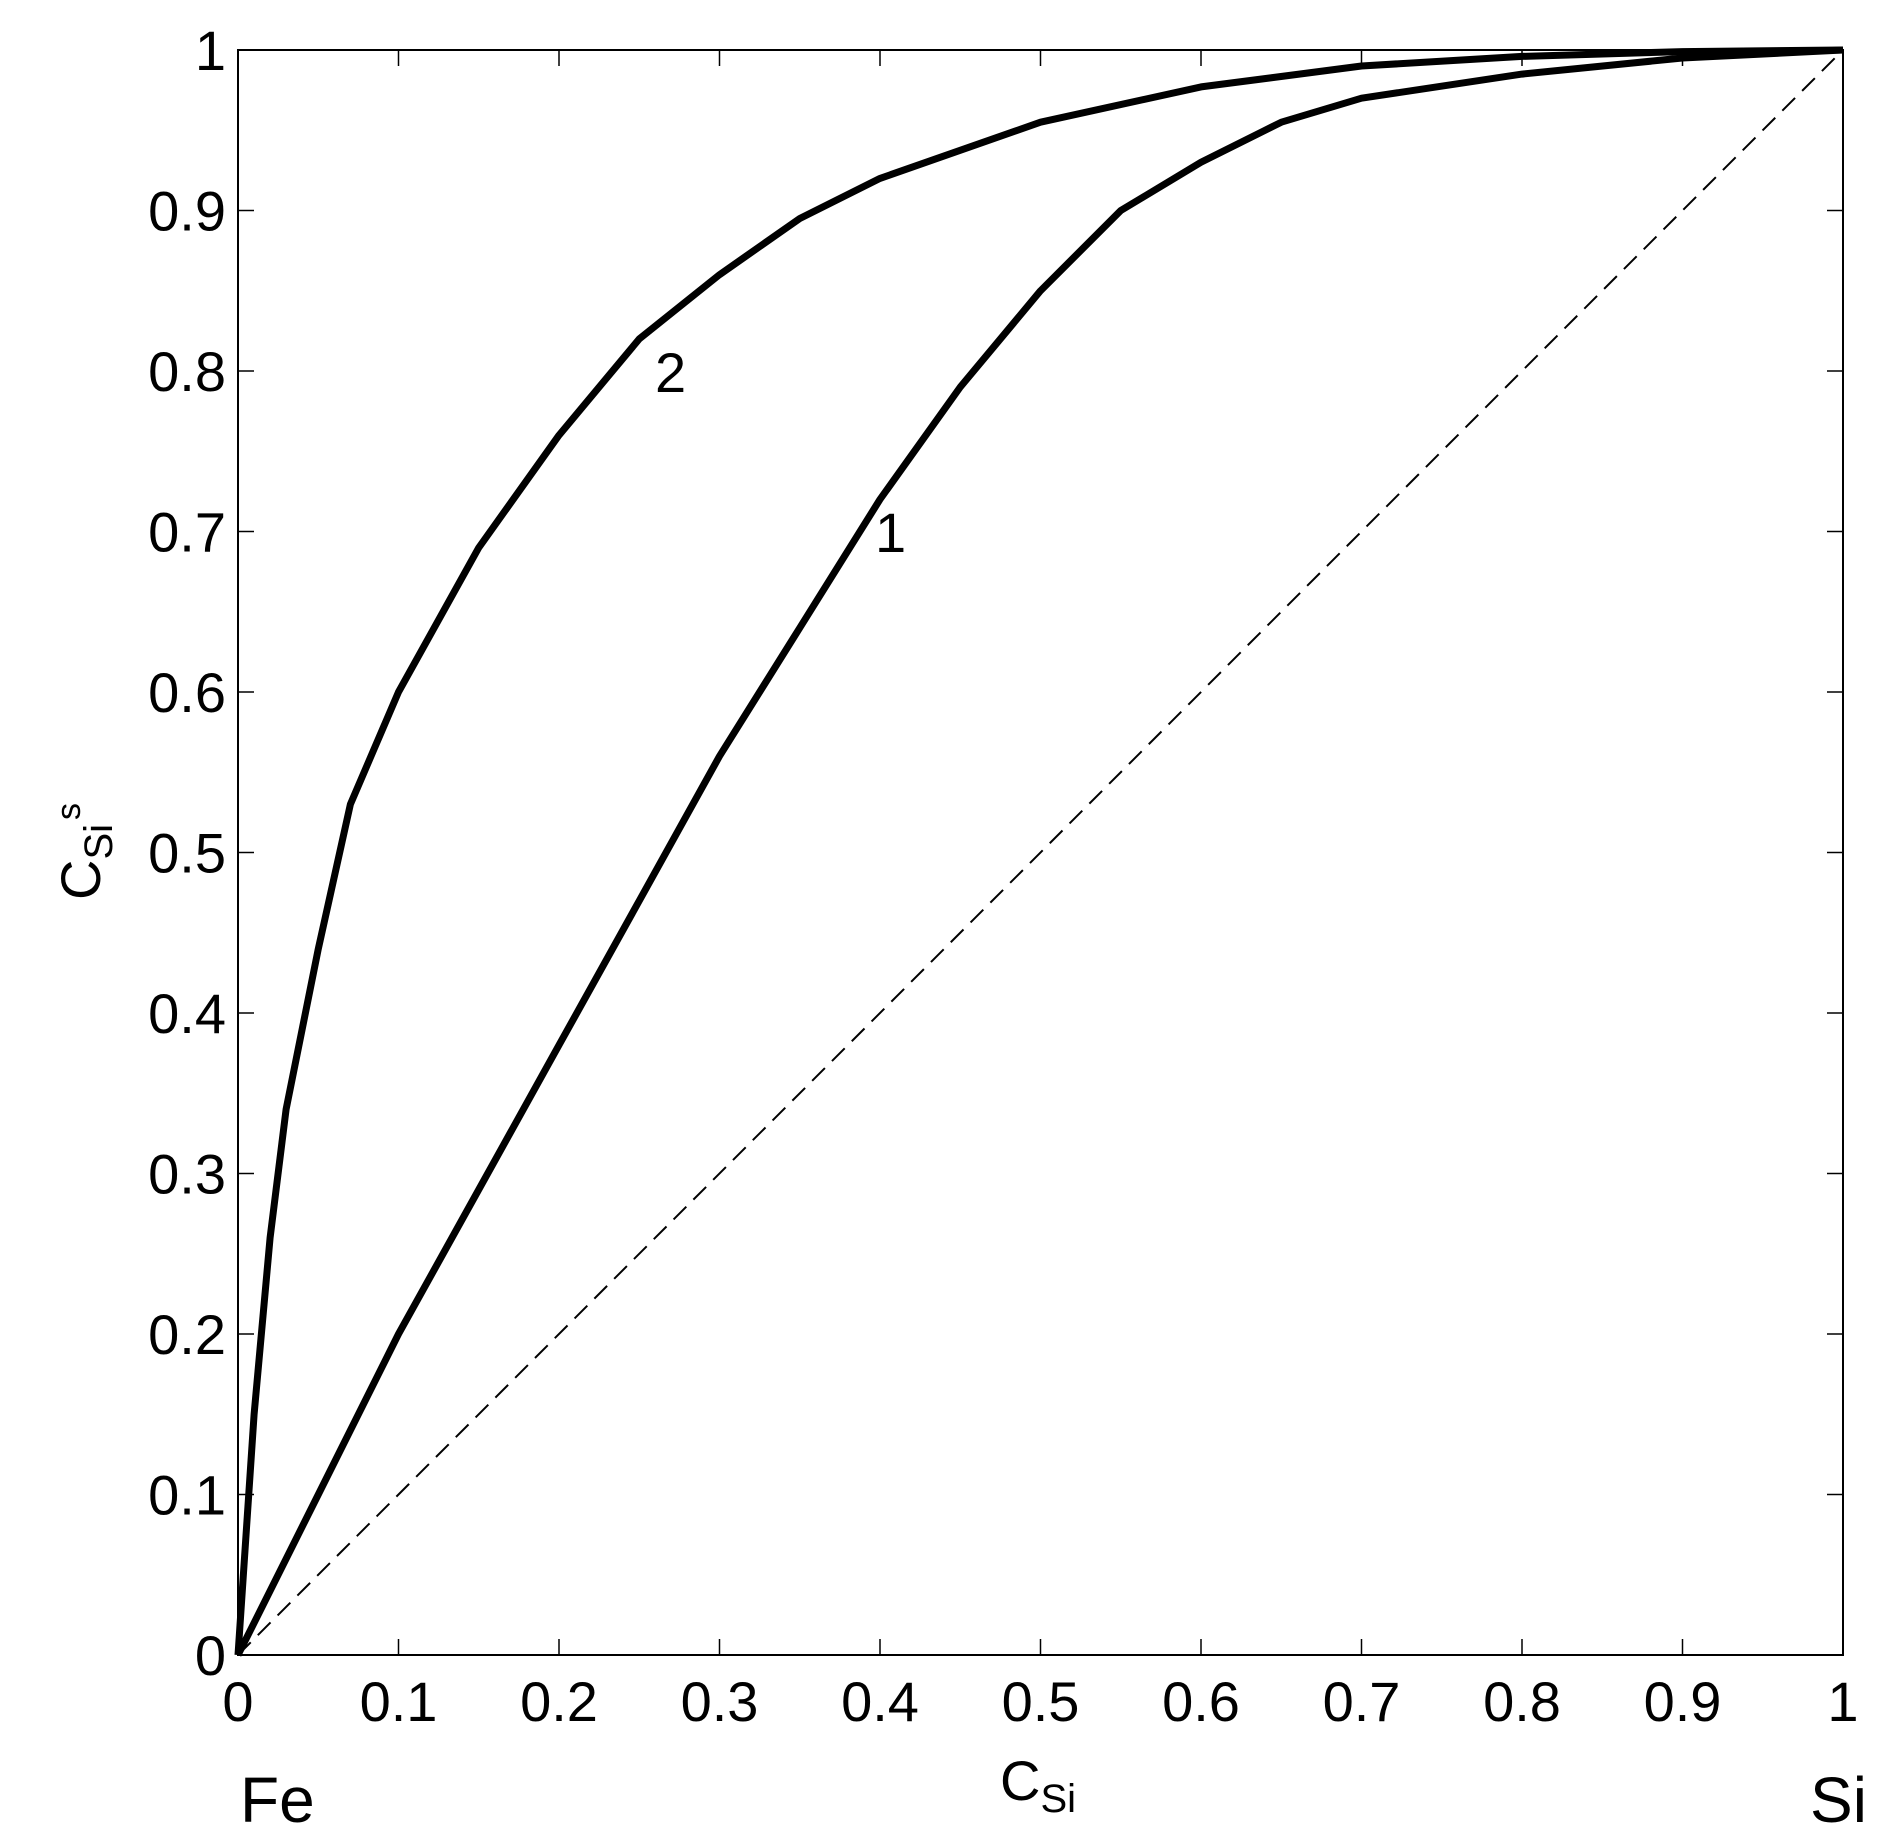 The image size is (1892, 1839). Describe the element at coordinates (277, 1799) in the screenshot. I see `annotation: Fe` at that location.